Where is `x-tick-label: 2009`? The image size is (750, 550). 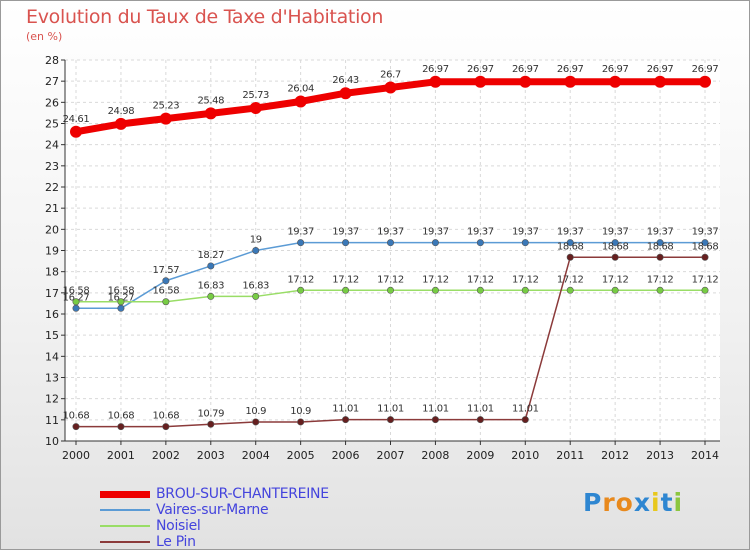 x-tick-label: 2009 is located at coordinates (480, 455).